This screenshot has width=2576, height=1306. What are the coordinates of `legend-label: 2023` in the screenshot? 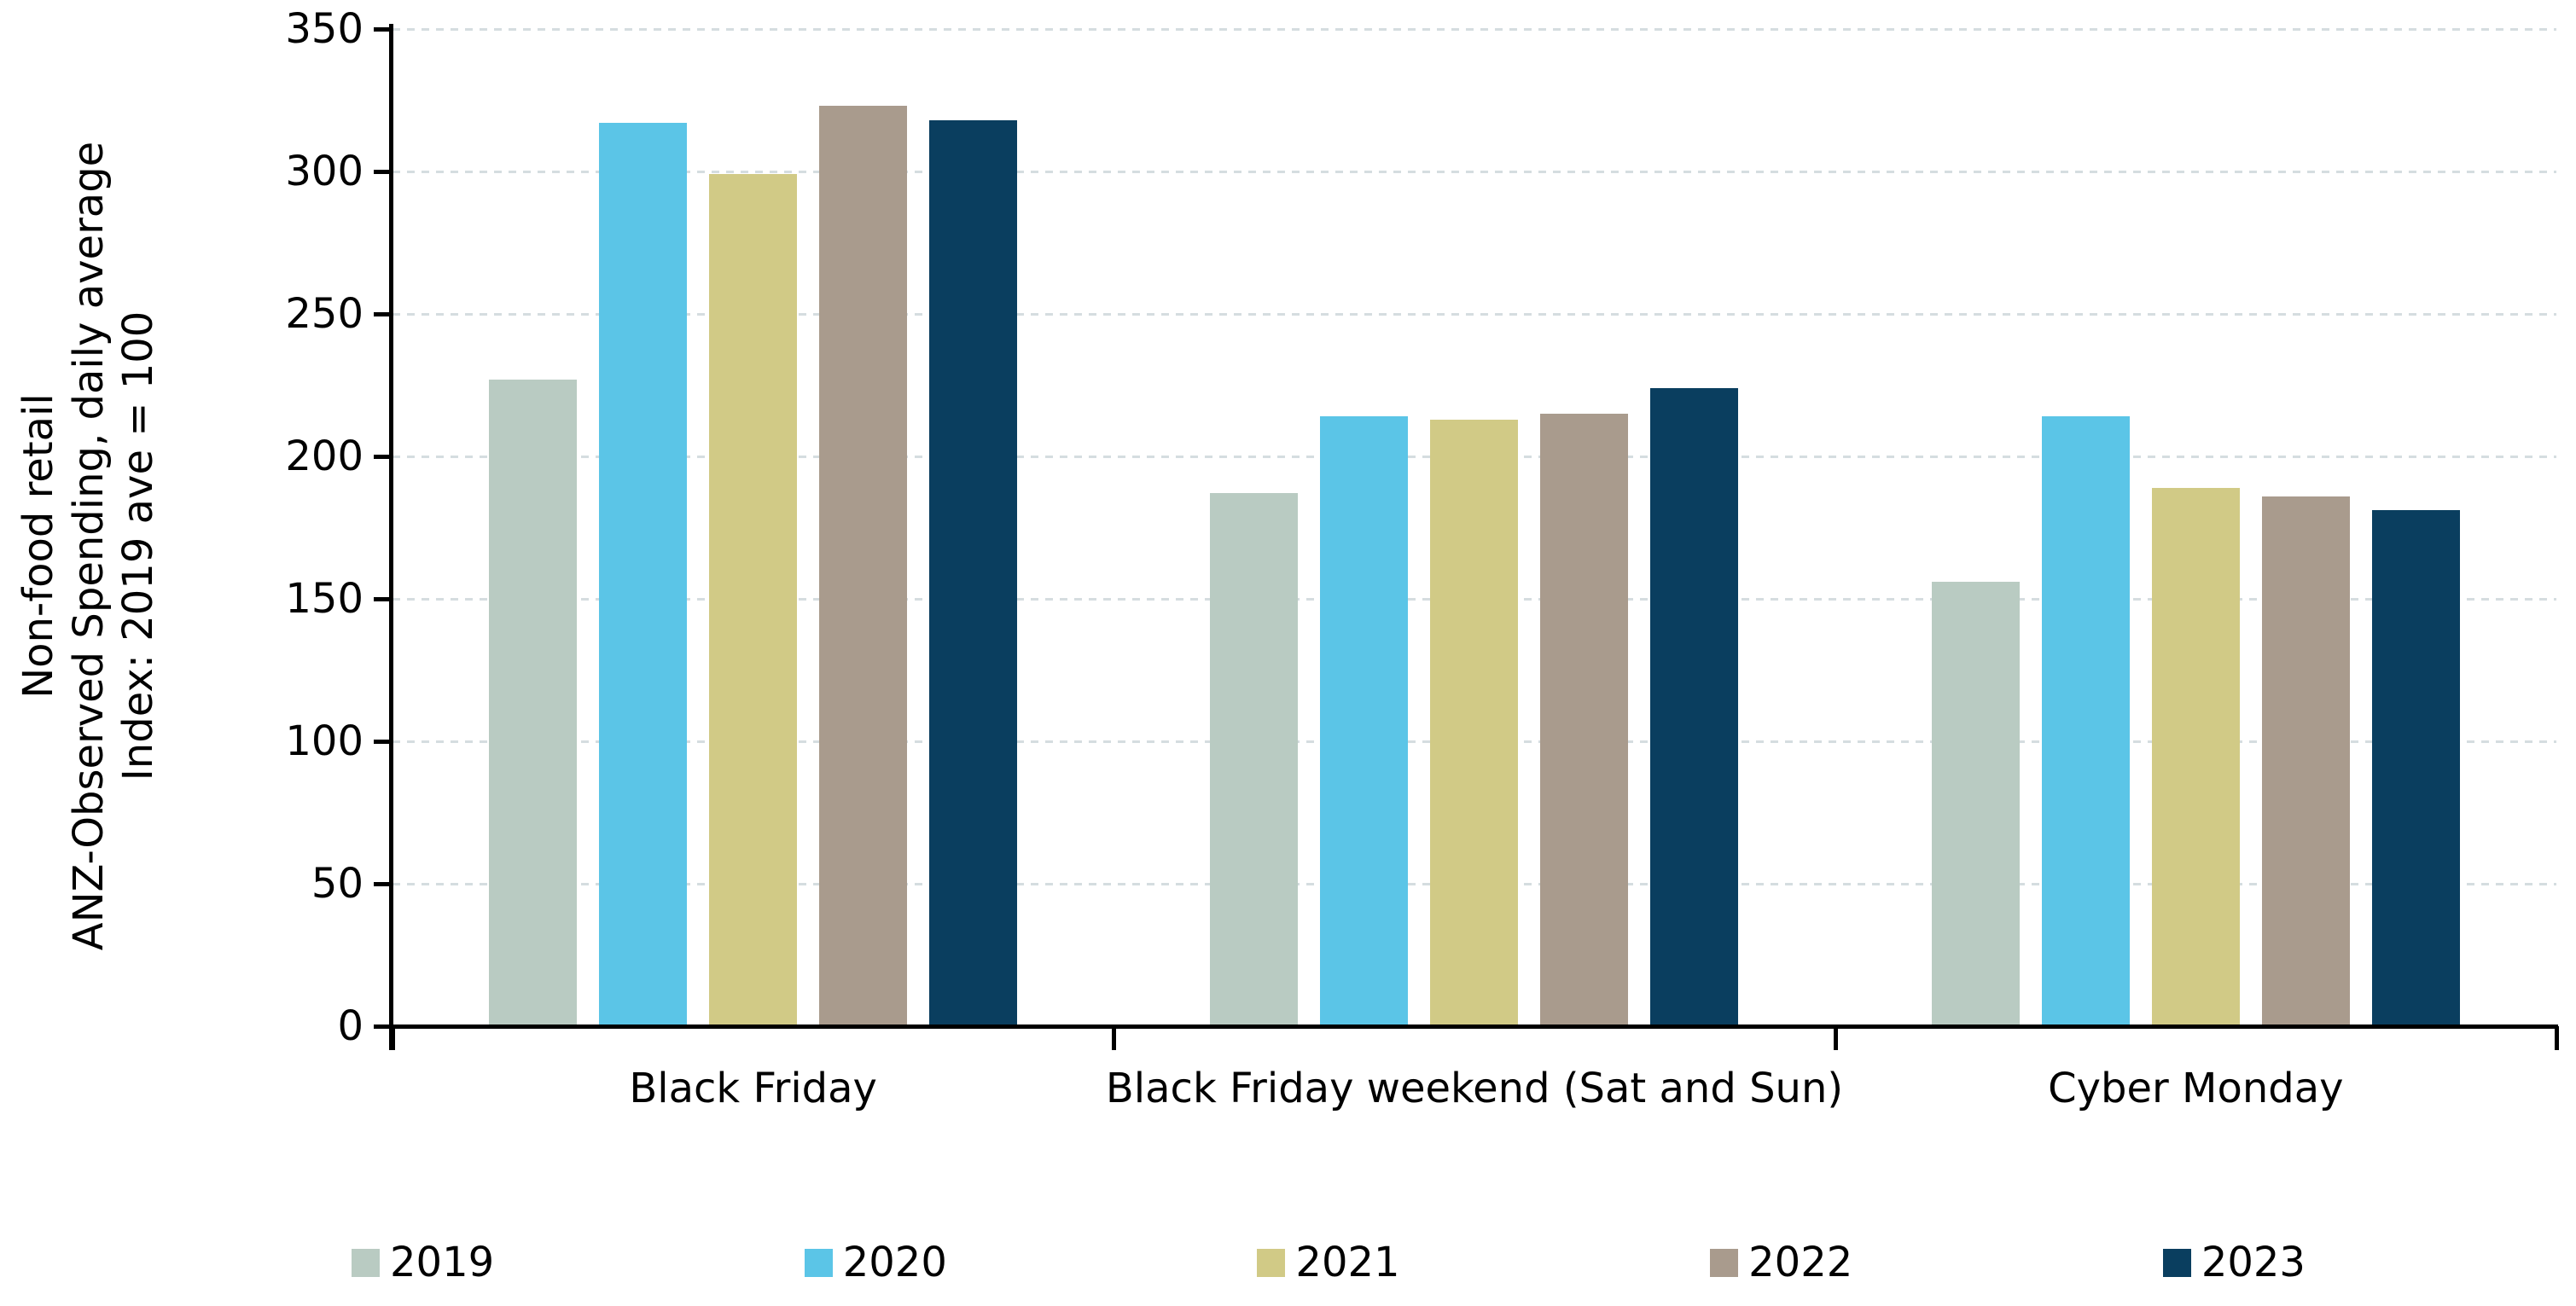 It's located at (2253, 1262).